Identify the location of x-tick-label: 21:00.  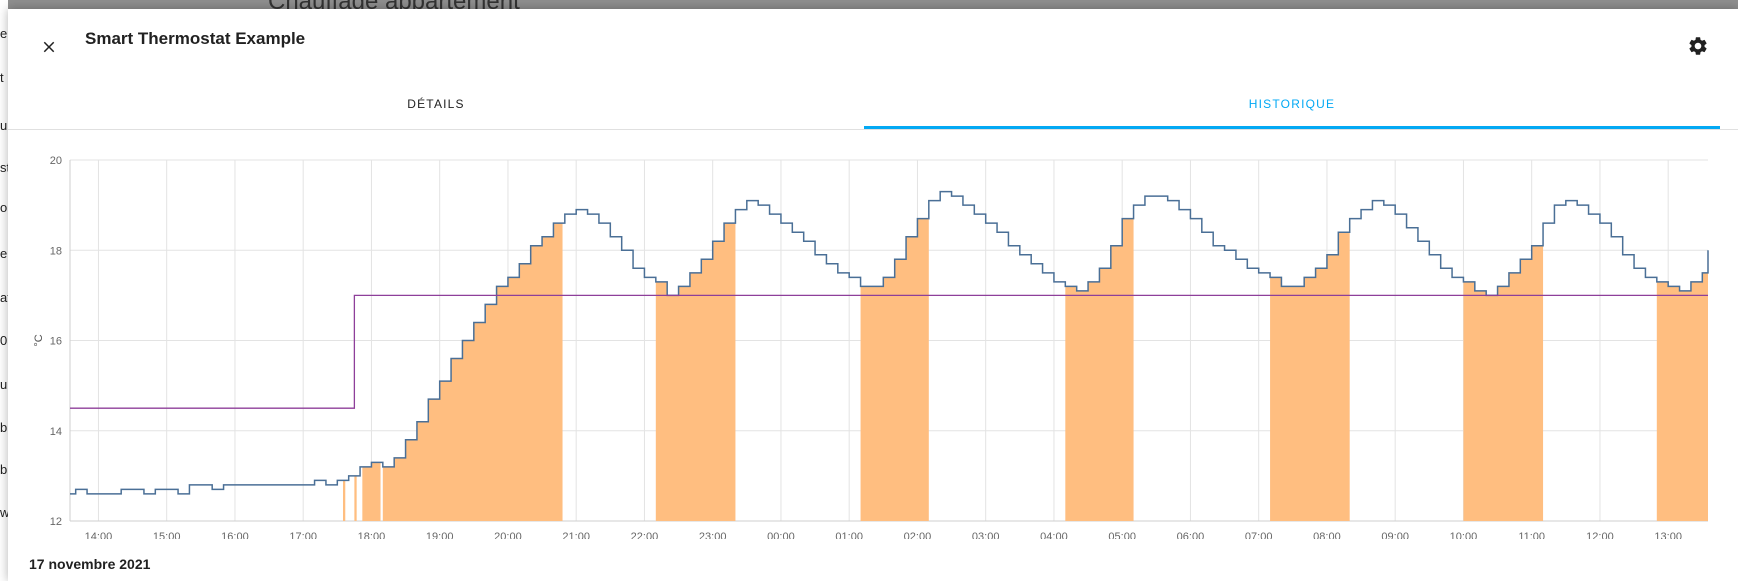
(576, 535).